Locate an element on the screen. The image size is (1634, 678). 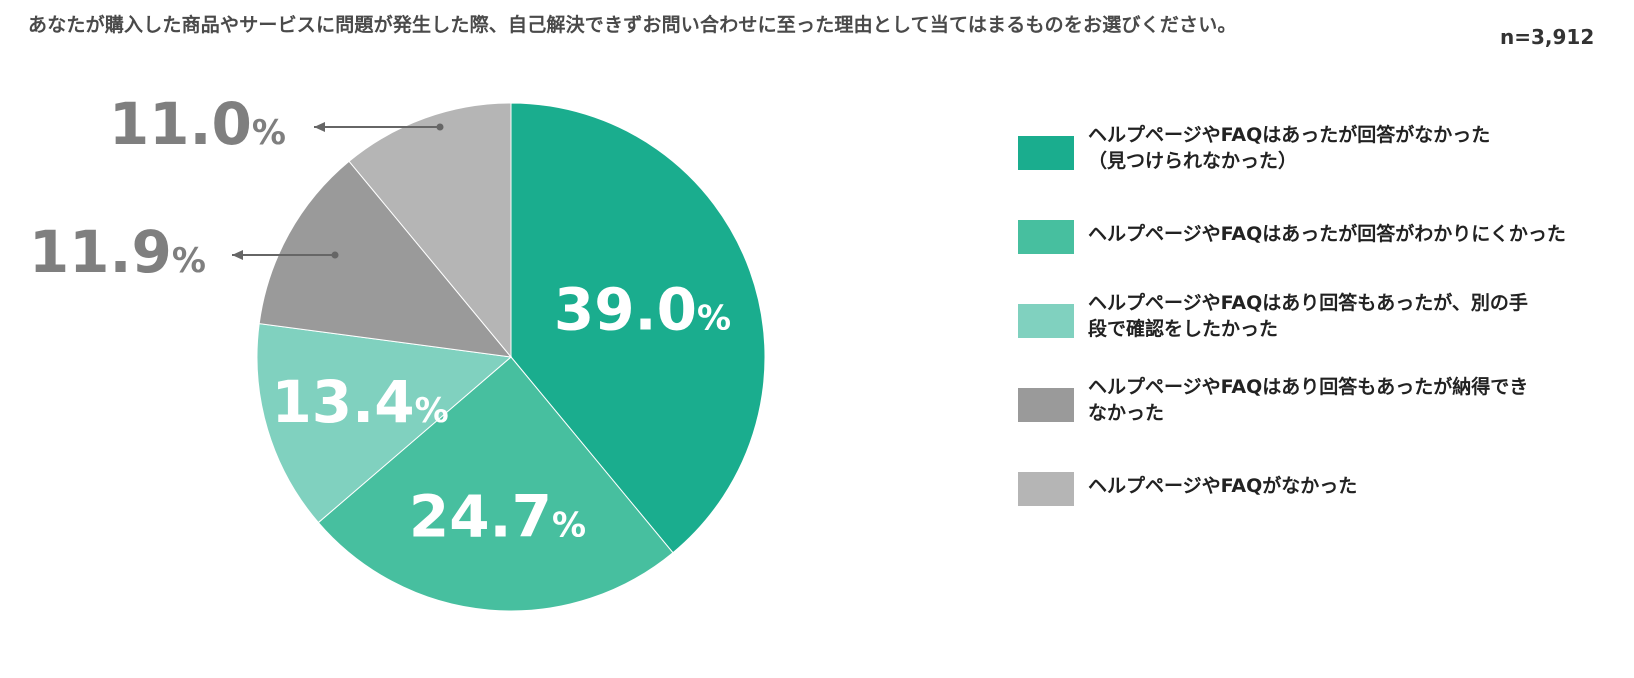
legend-item-2: ヘルプページやFAQはあったが回答がわかりにくかった is located at coordinates (1318, 242).